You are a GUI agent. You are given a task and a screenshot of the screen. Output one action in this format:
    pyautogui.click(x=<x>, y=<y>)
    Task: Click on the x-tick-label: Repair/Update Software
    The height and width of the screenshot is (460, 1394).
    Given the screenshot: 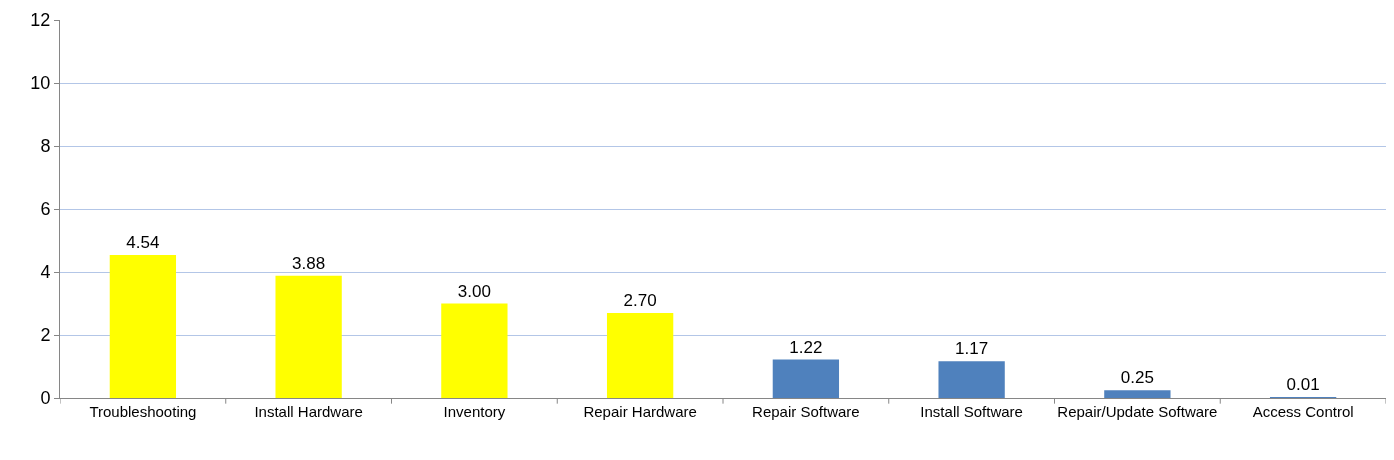 What is the action you would take?
    pyautogui.click(x=1137, y=411)
    